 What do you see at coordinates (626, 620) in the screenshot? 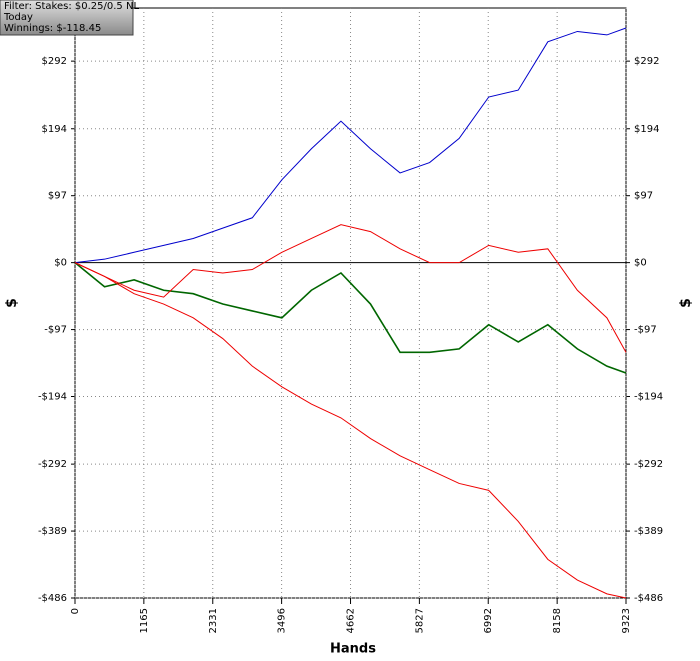
I see `x-tick-label: 9323` at bounding box center [626, 620].